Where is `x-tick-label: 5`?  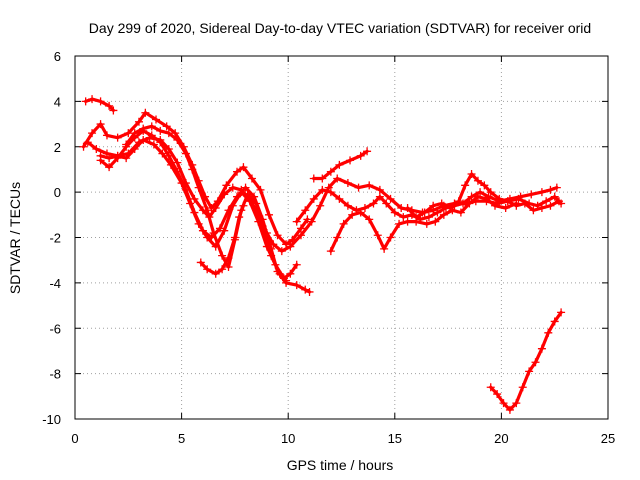 x-tick-label: 5 is located at coordinates (181, 438).